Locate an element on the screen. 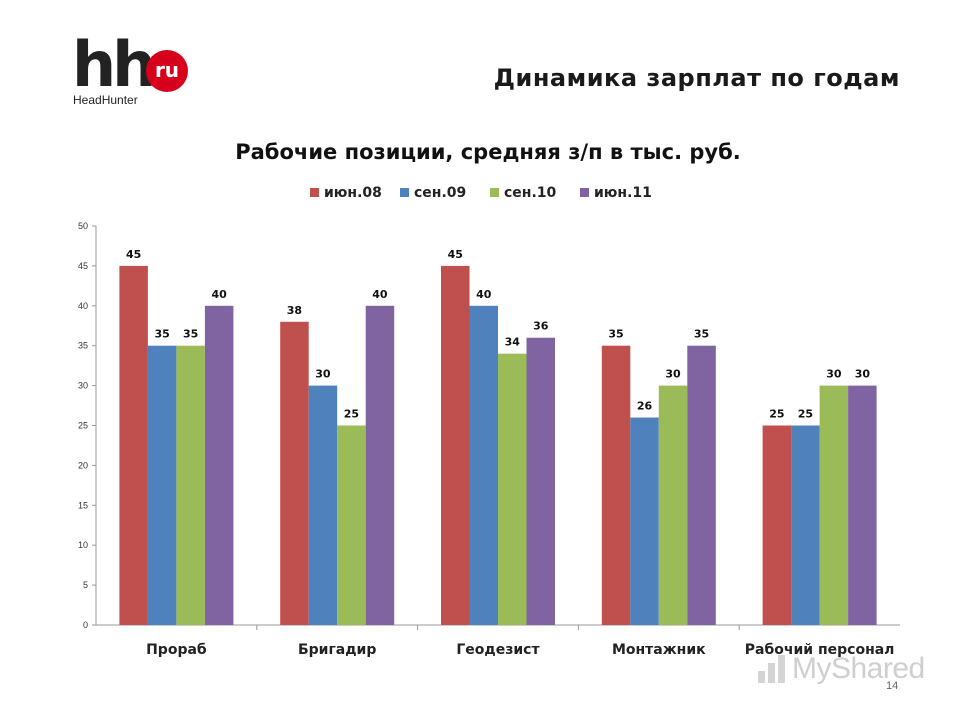 The image size is (960, 720). y-tick-label: 15 is located at coordinates (83, 505).